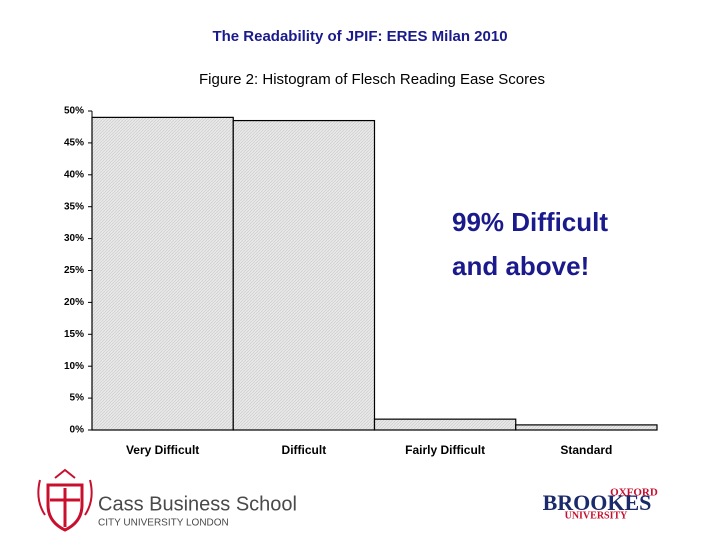 Image resolution: width=720 pixels, height=540 pixels. Describe the element at coordinates (597, 515) in the screenshot. I see `oxford-bottom: UNIVERSITY` at that location.